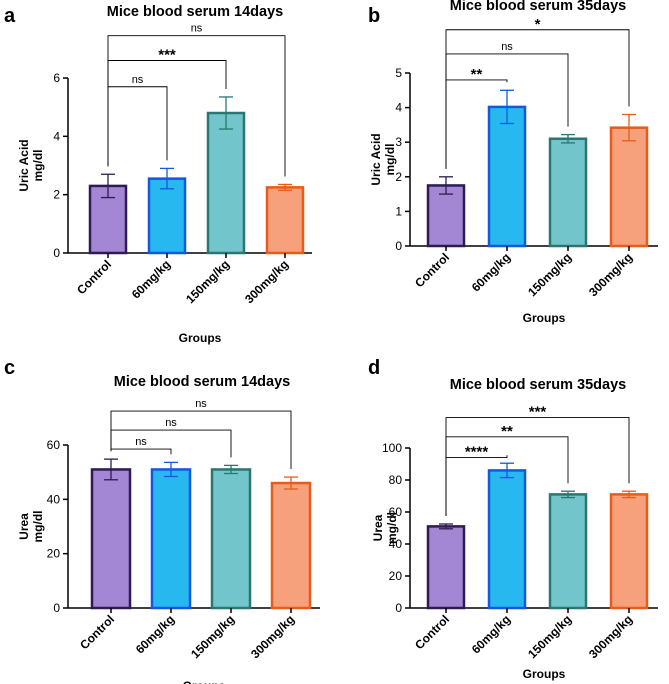 The image size is (669, 684). What do you see at coordinates (477, 452) in the screenshot?
I see `significance-label: ****` at bounding box center [477, 452].